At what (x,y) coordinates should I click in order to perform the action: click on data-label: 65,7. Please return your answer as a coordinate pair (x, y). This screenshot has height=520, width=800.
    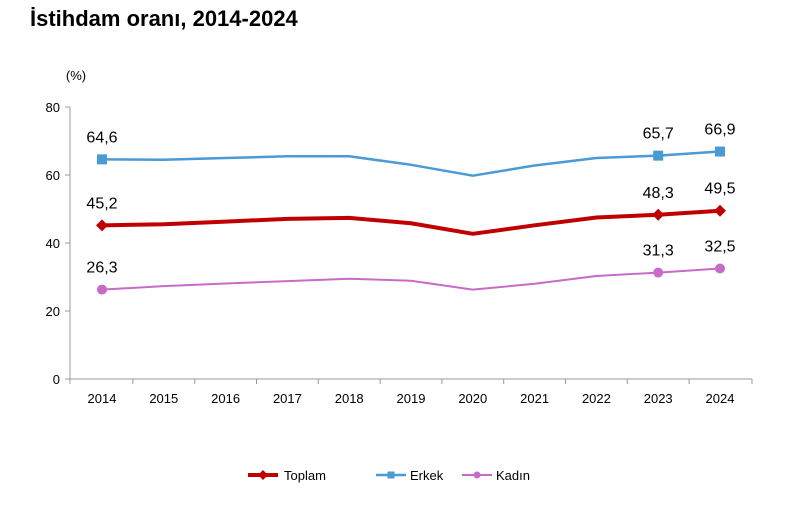
    Looking at the image, I should click on (658, 134).